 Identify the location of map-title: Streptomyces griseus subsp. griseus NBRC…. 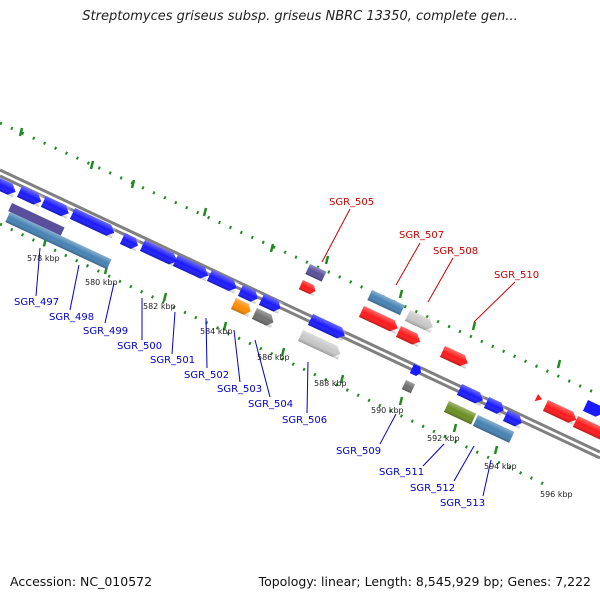
(300, 16).